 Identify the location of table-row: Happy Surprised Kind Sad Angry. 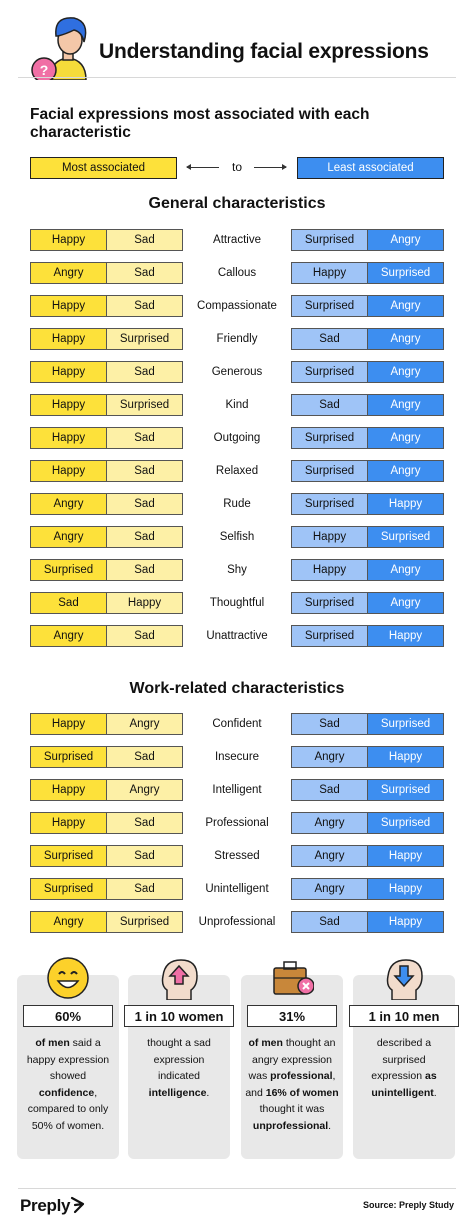
(237, 405).